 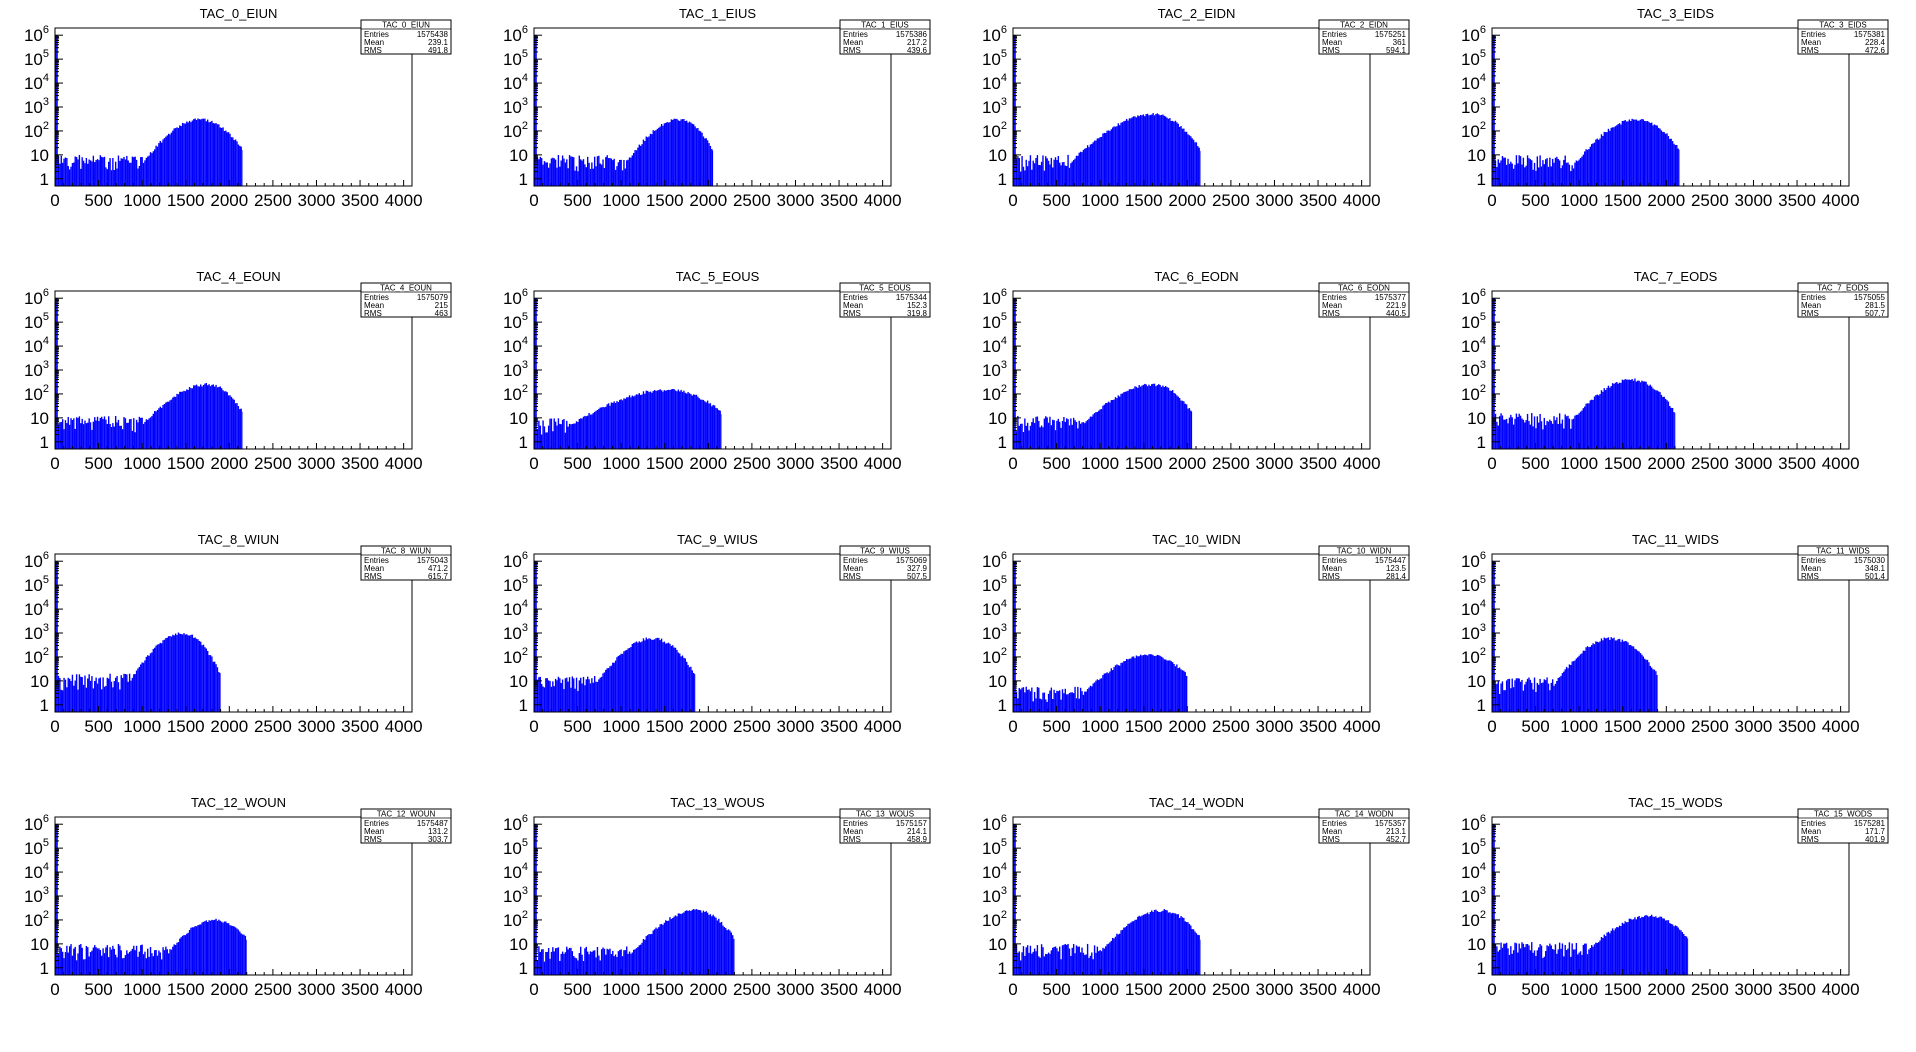 I want to click on x-tick-label: 500, so click(x=1056, y=726).